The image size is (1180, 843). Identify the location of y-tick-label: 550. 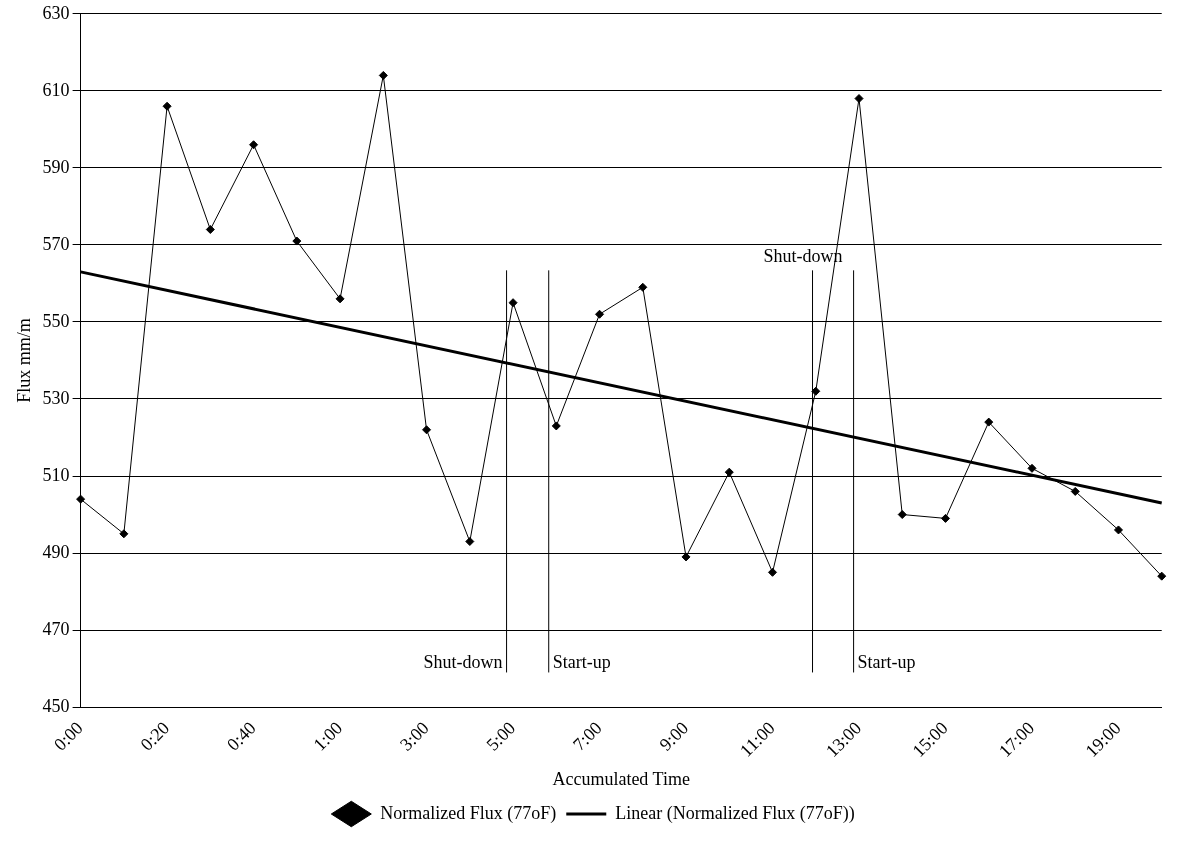
(56, 320).